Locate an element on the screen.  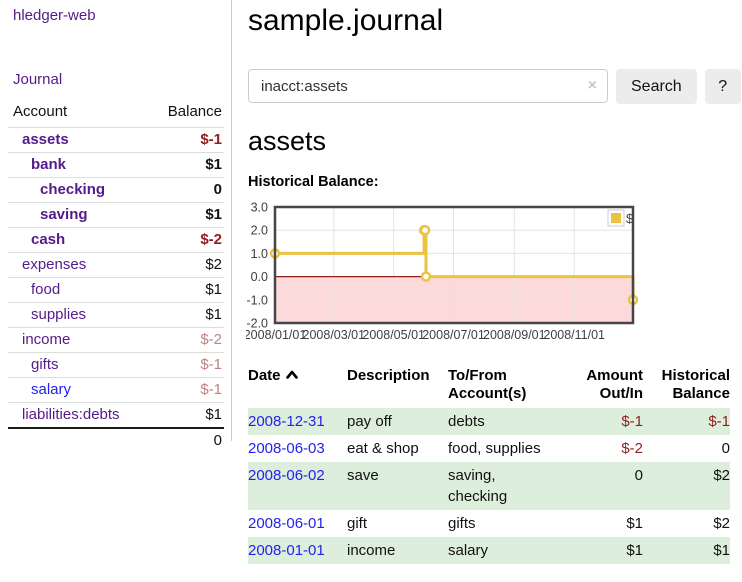
transaction-date-link: 2008-12-31 is located at coordinates (286, 421).